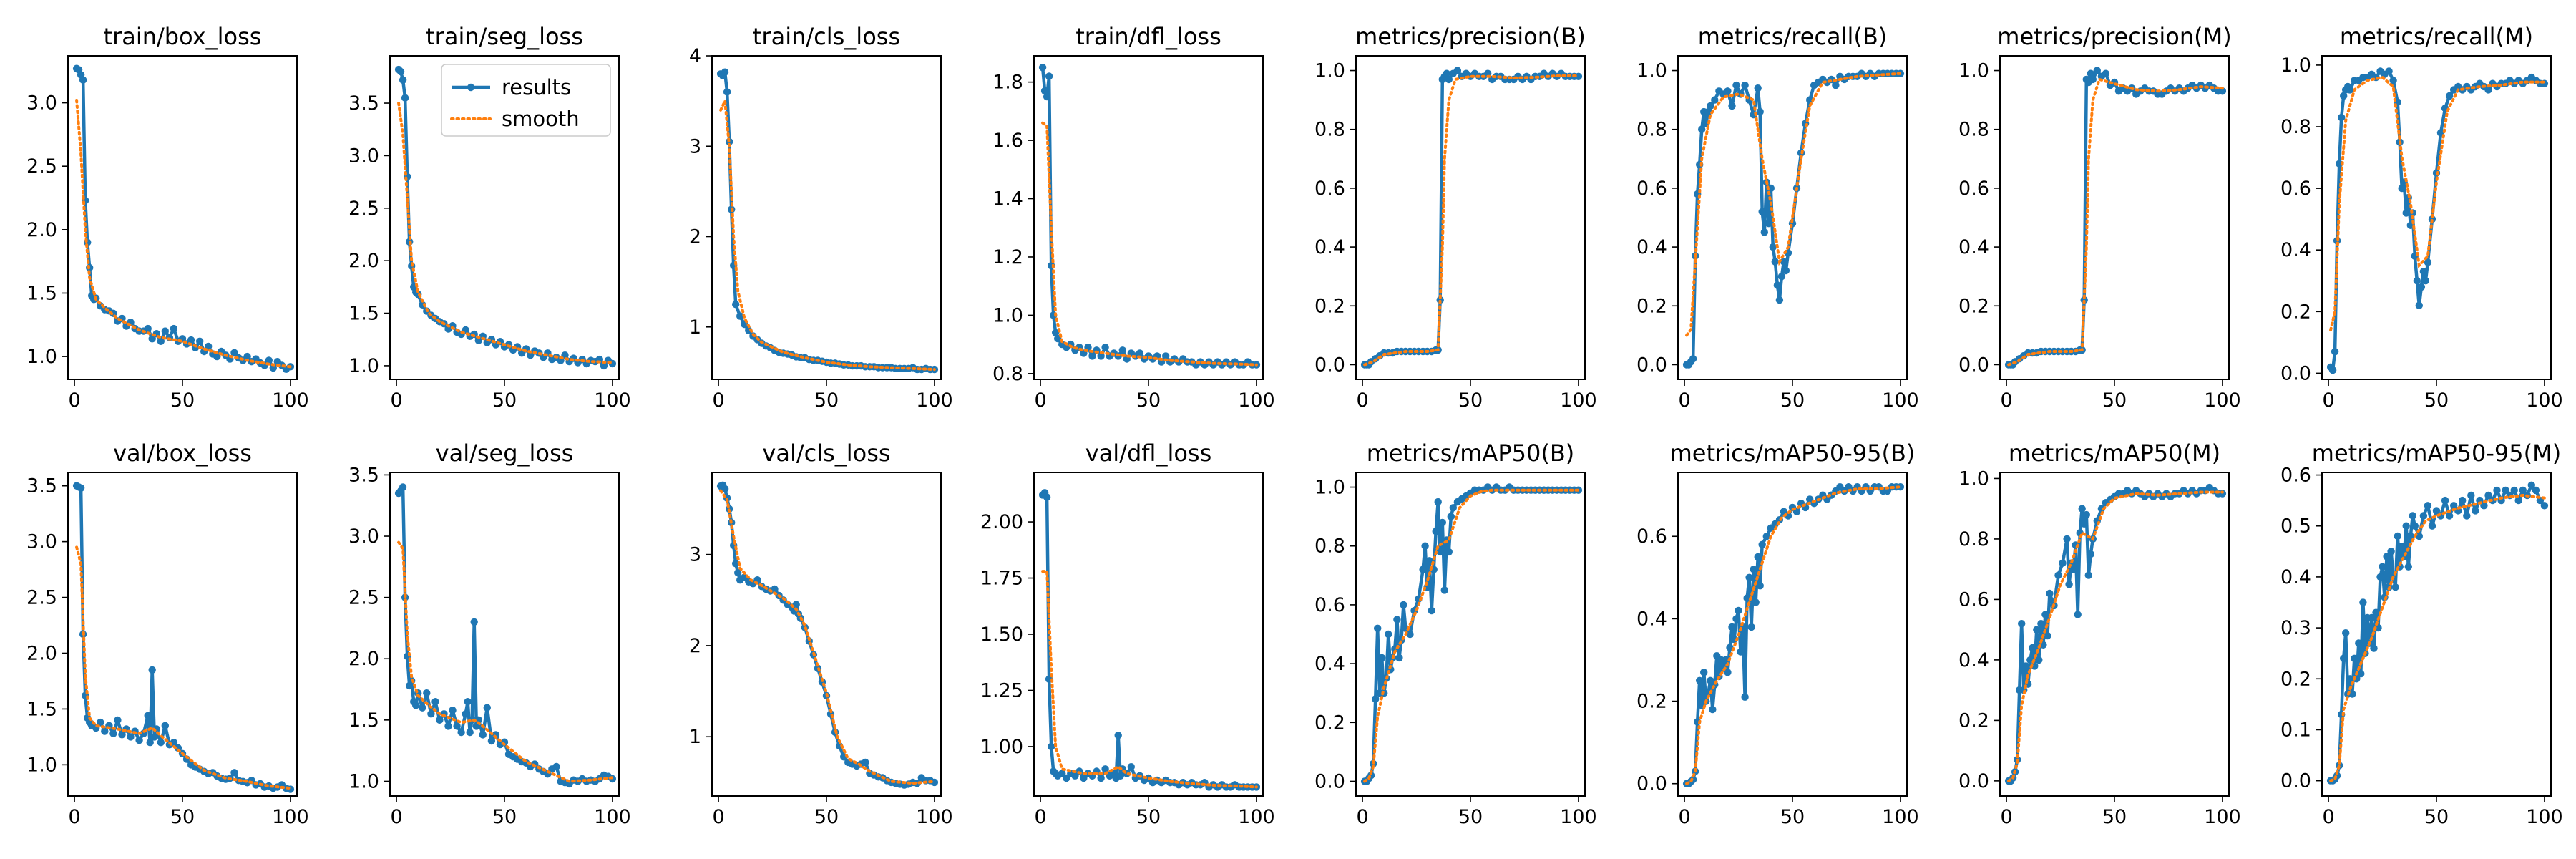  What do you see at coordinates (1007, 199) in the screenshot?
I see `y-tick-label: 1.4` at bounding box center [1007, 199].